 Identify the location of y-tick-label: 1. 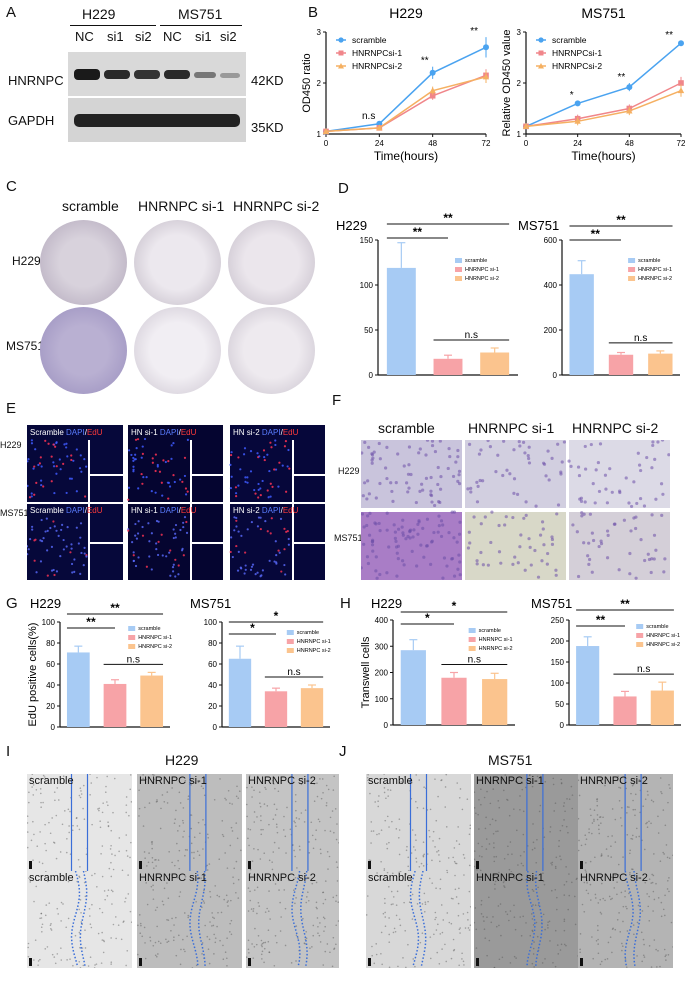
(319, 134).